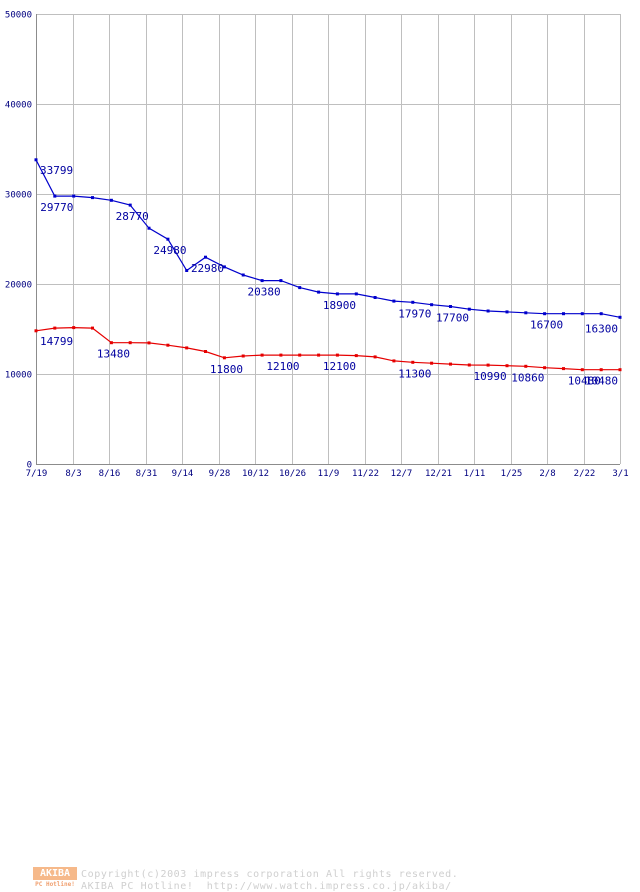  I want to click on x-axis-tick-label: 2/8, so click(547, 474).